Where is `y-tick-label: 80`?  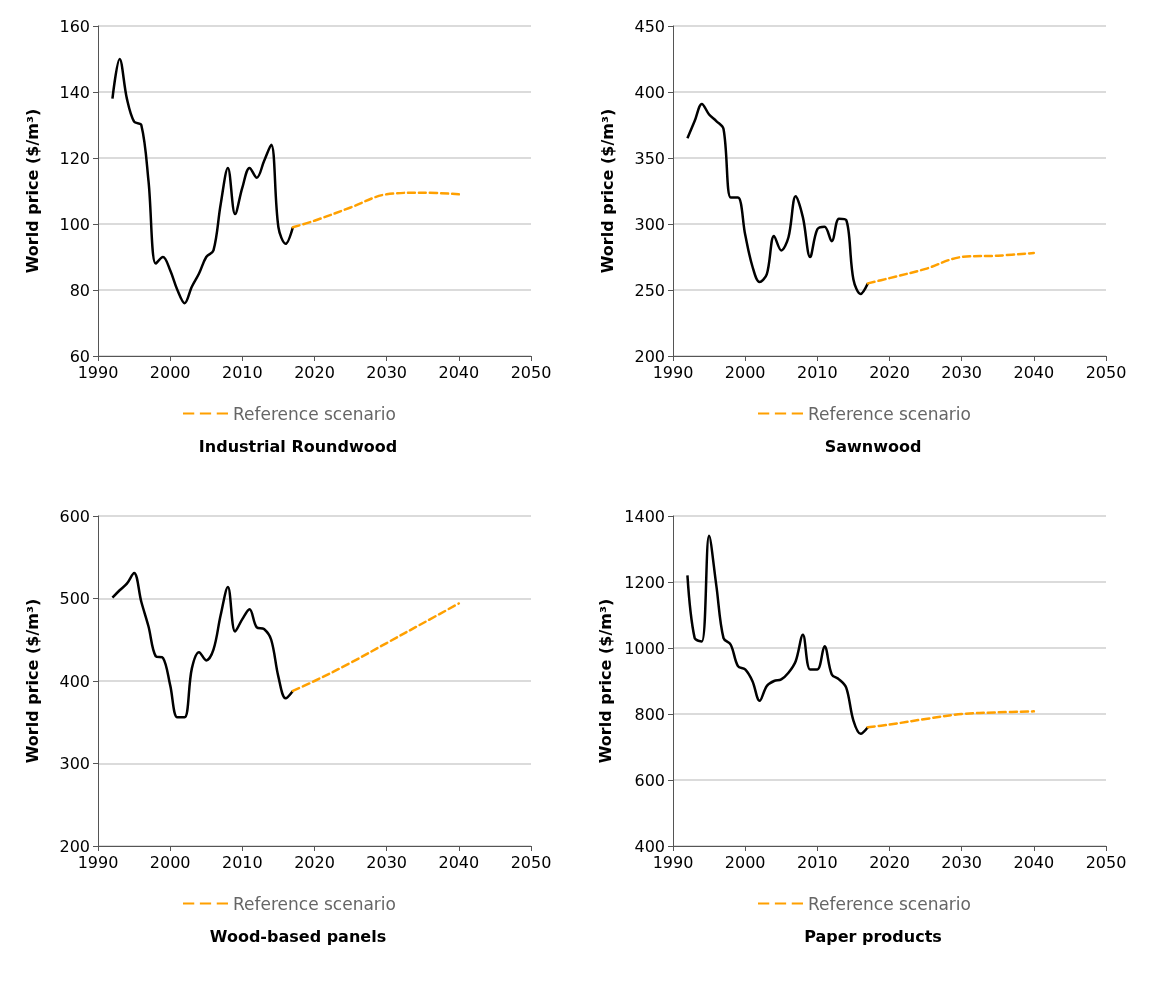 y-tick-label: 80 is located at coordinates (79, 290).